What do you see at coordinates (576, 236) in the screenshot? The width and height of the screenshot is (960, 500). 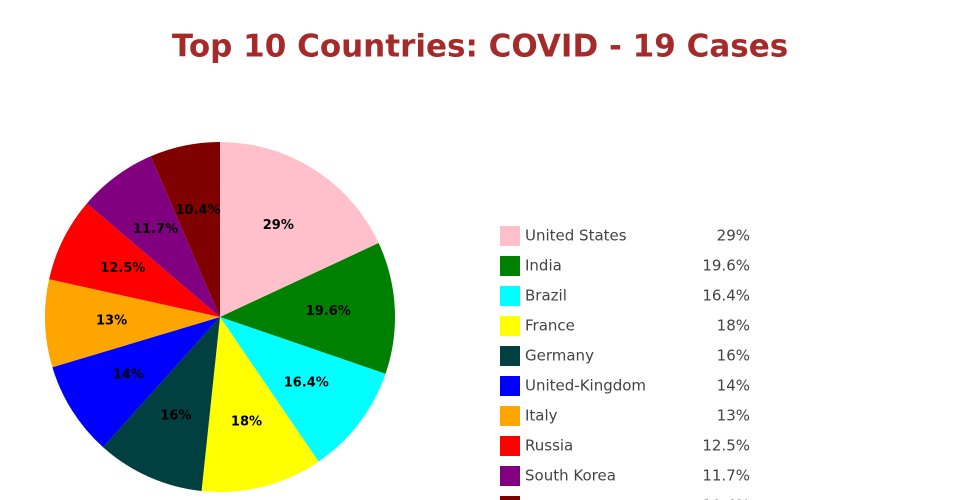 I see `legend-label: United States` at bounding box center [576, 236].